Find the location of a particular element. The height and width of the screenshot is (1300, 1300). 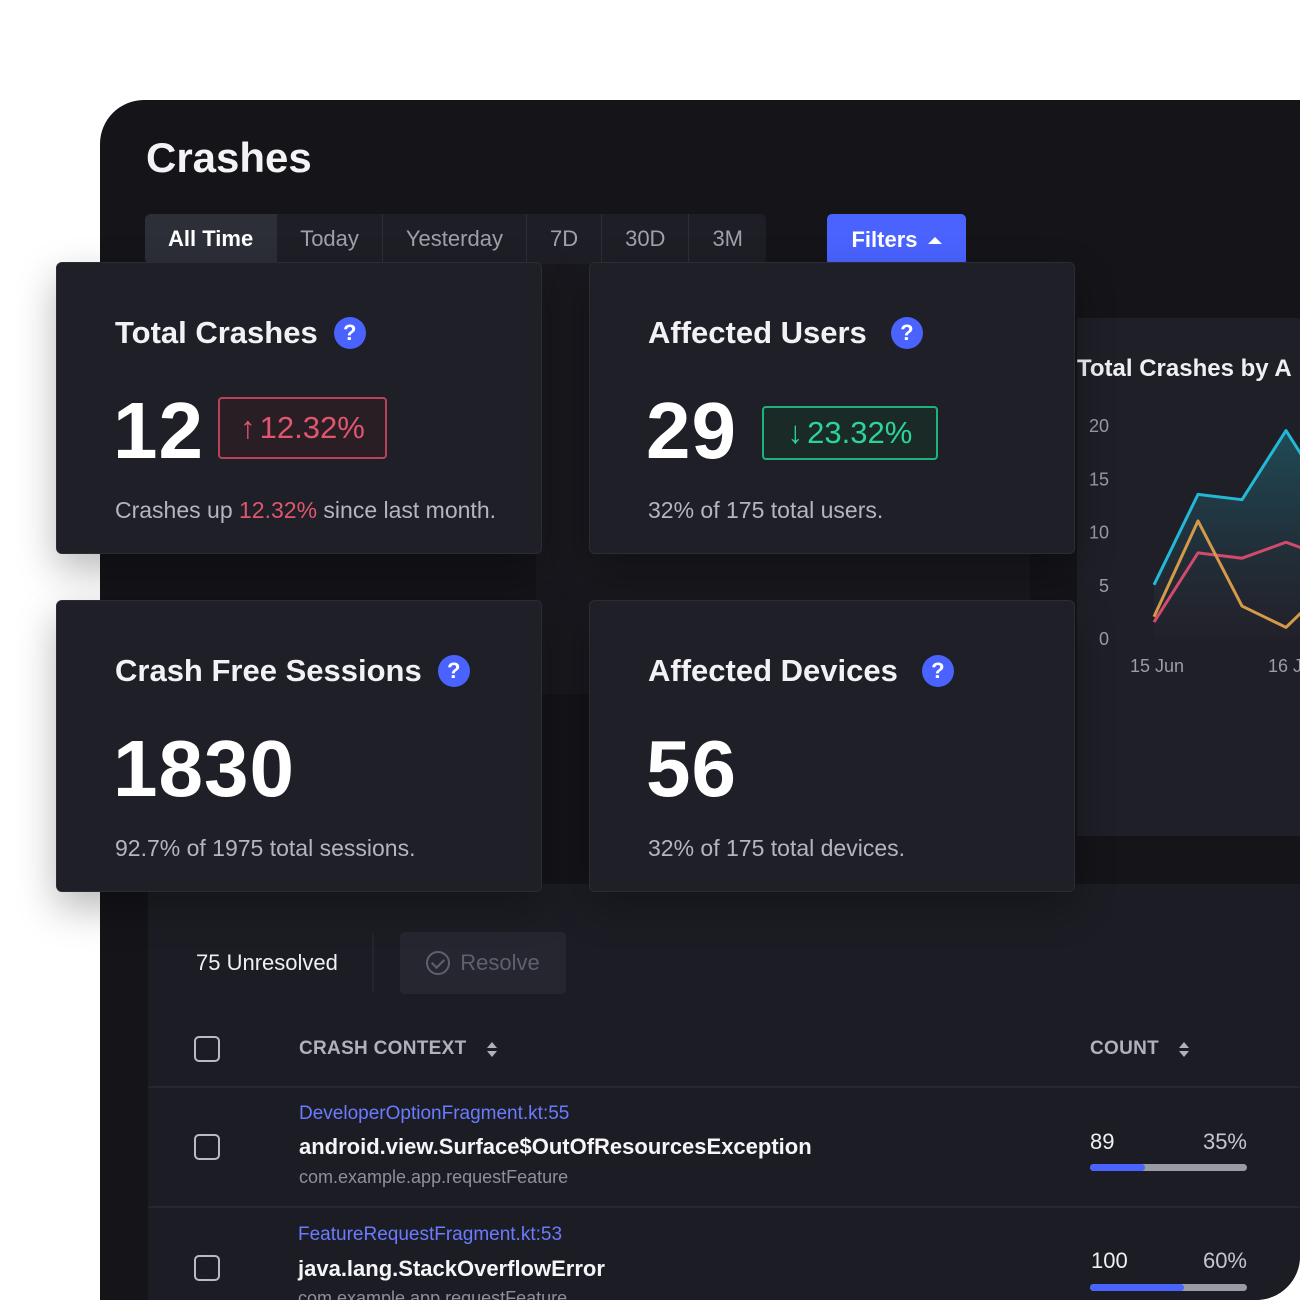

check-circle-icon is located at coordinates (438, 963).